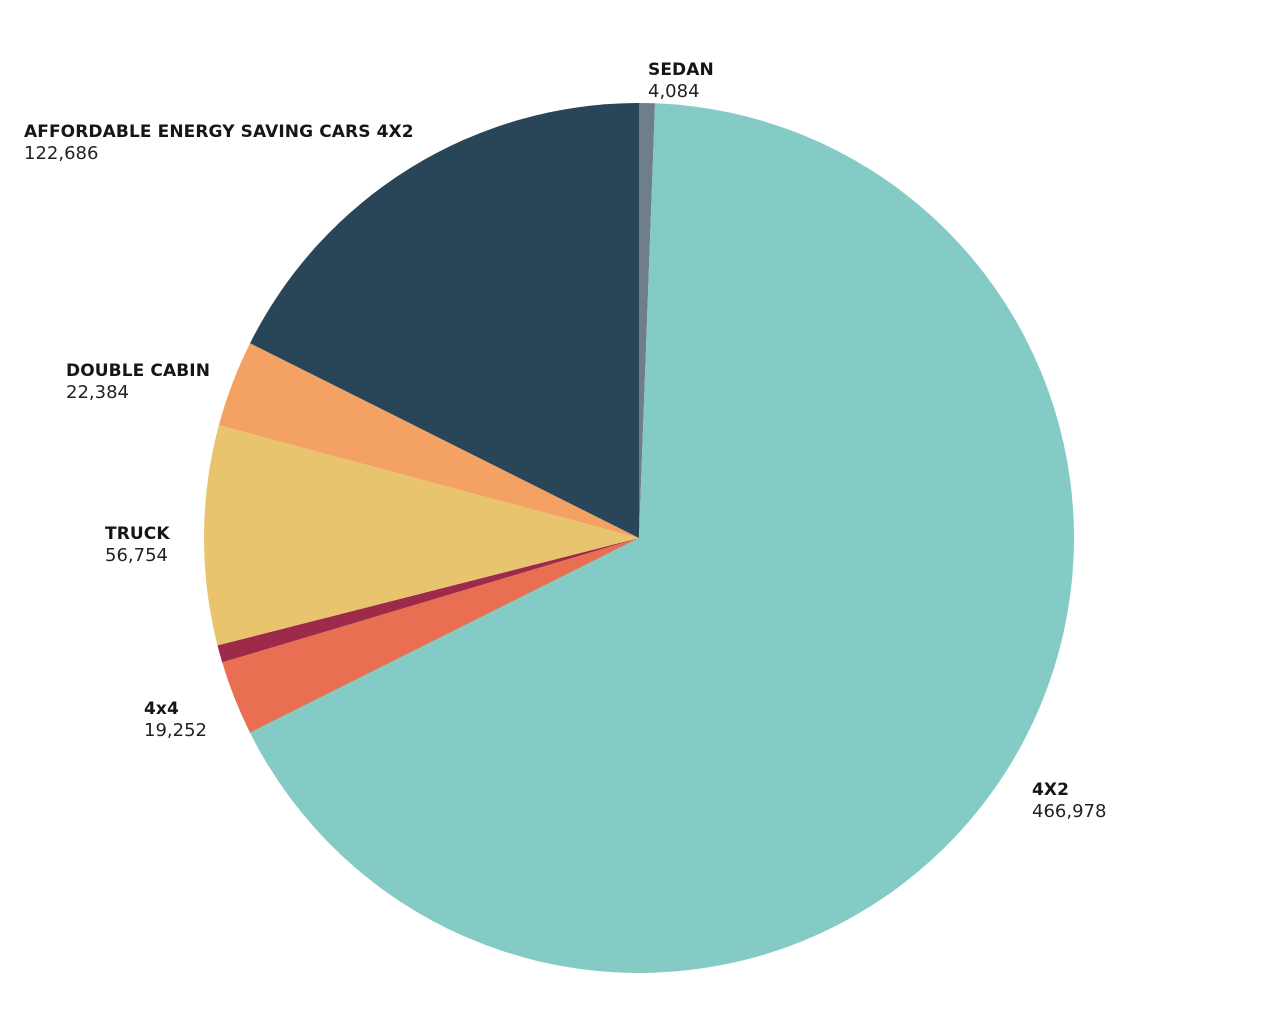 The image size is (1280, 1026). What do you see at coordinates (1069, 811) in the screenshot?
I see `label-4x2-value: 466,978` at bounding box center [1069, 811].